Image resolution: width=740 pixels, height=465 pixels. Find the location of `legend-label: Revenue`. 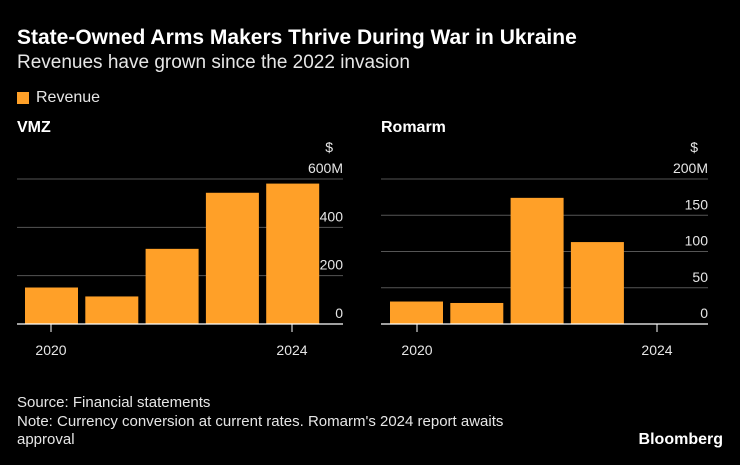

legend-label: Revenue is located at coordinates (68, 97).